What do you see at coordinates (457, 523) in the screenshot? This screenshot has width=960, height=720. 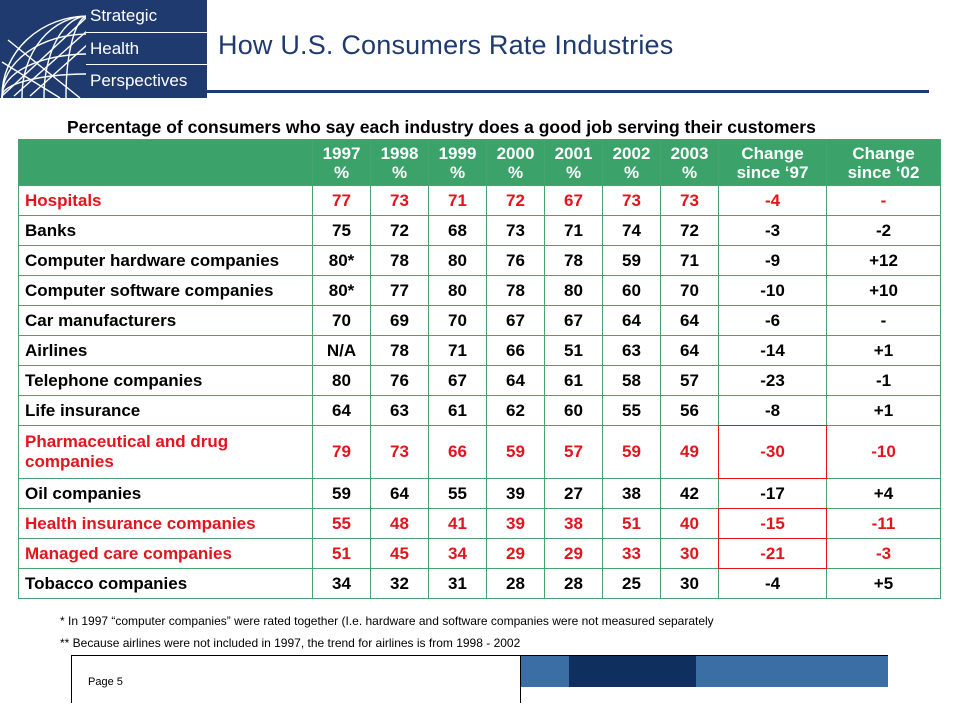 I see `percent-cell: 41` at bounding box center [457, 523].